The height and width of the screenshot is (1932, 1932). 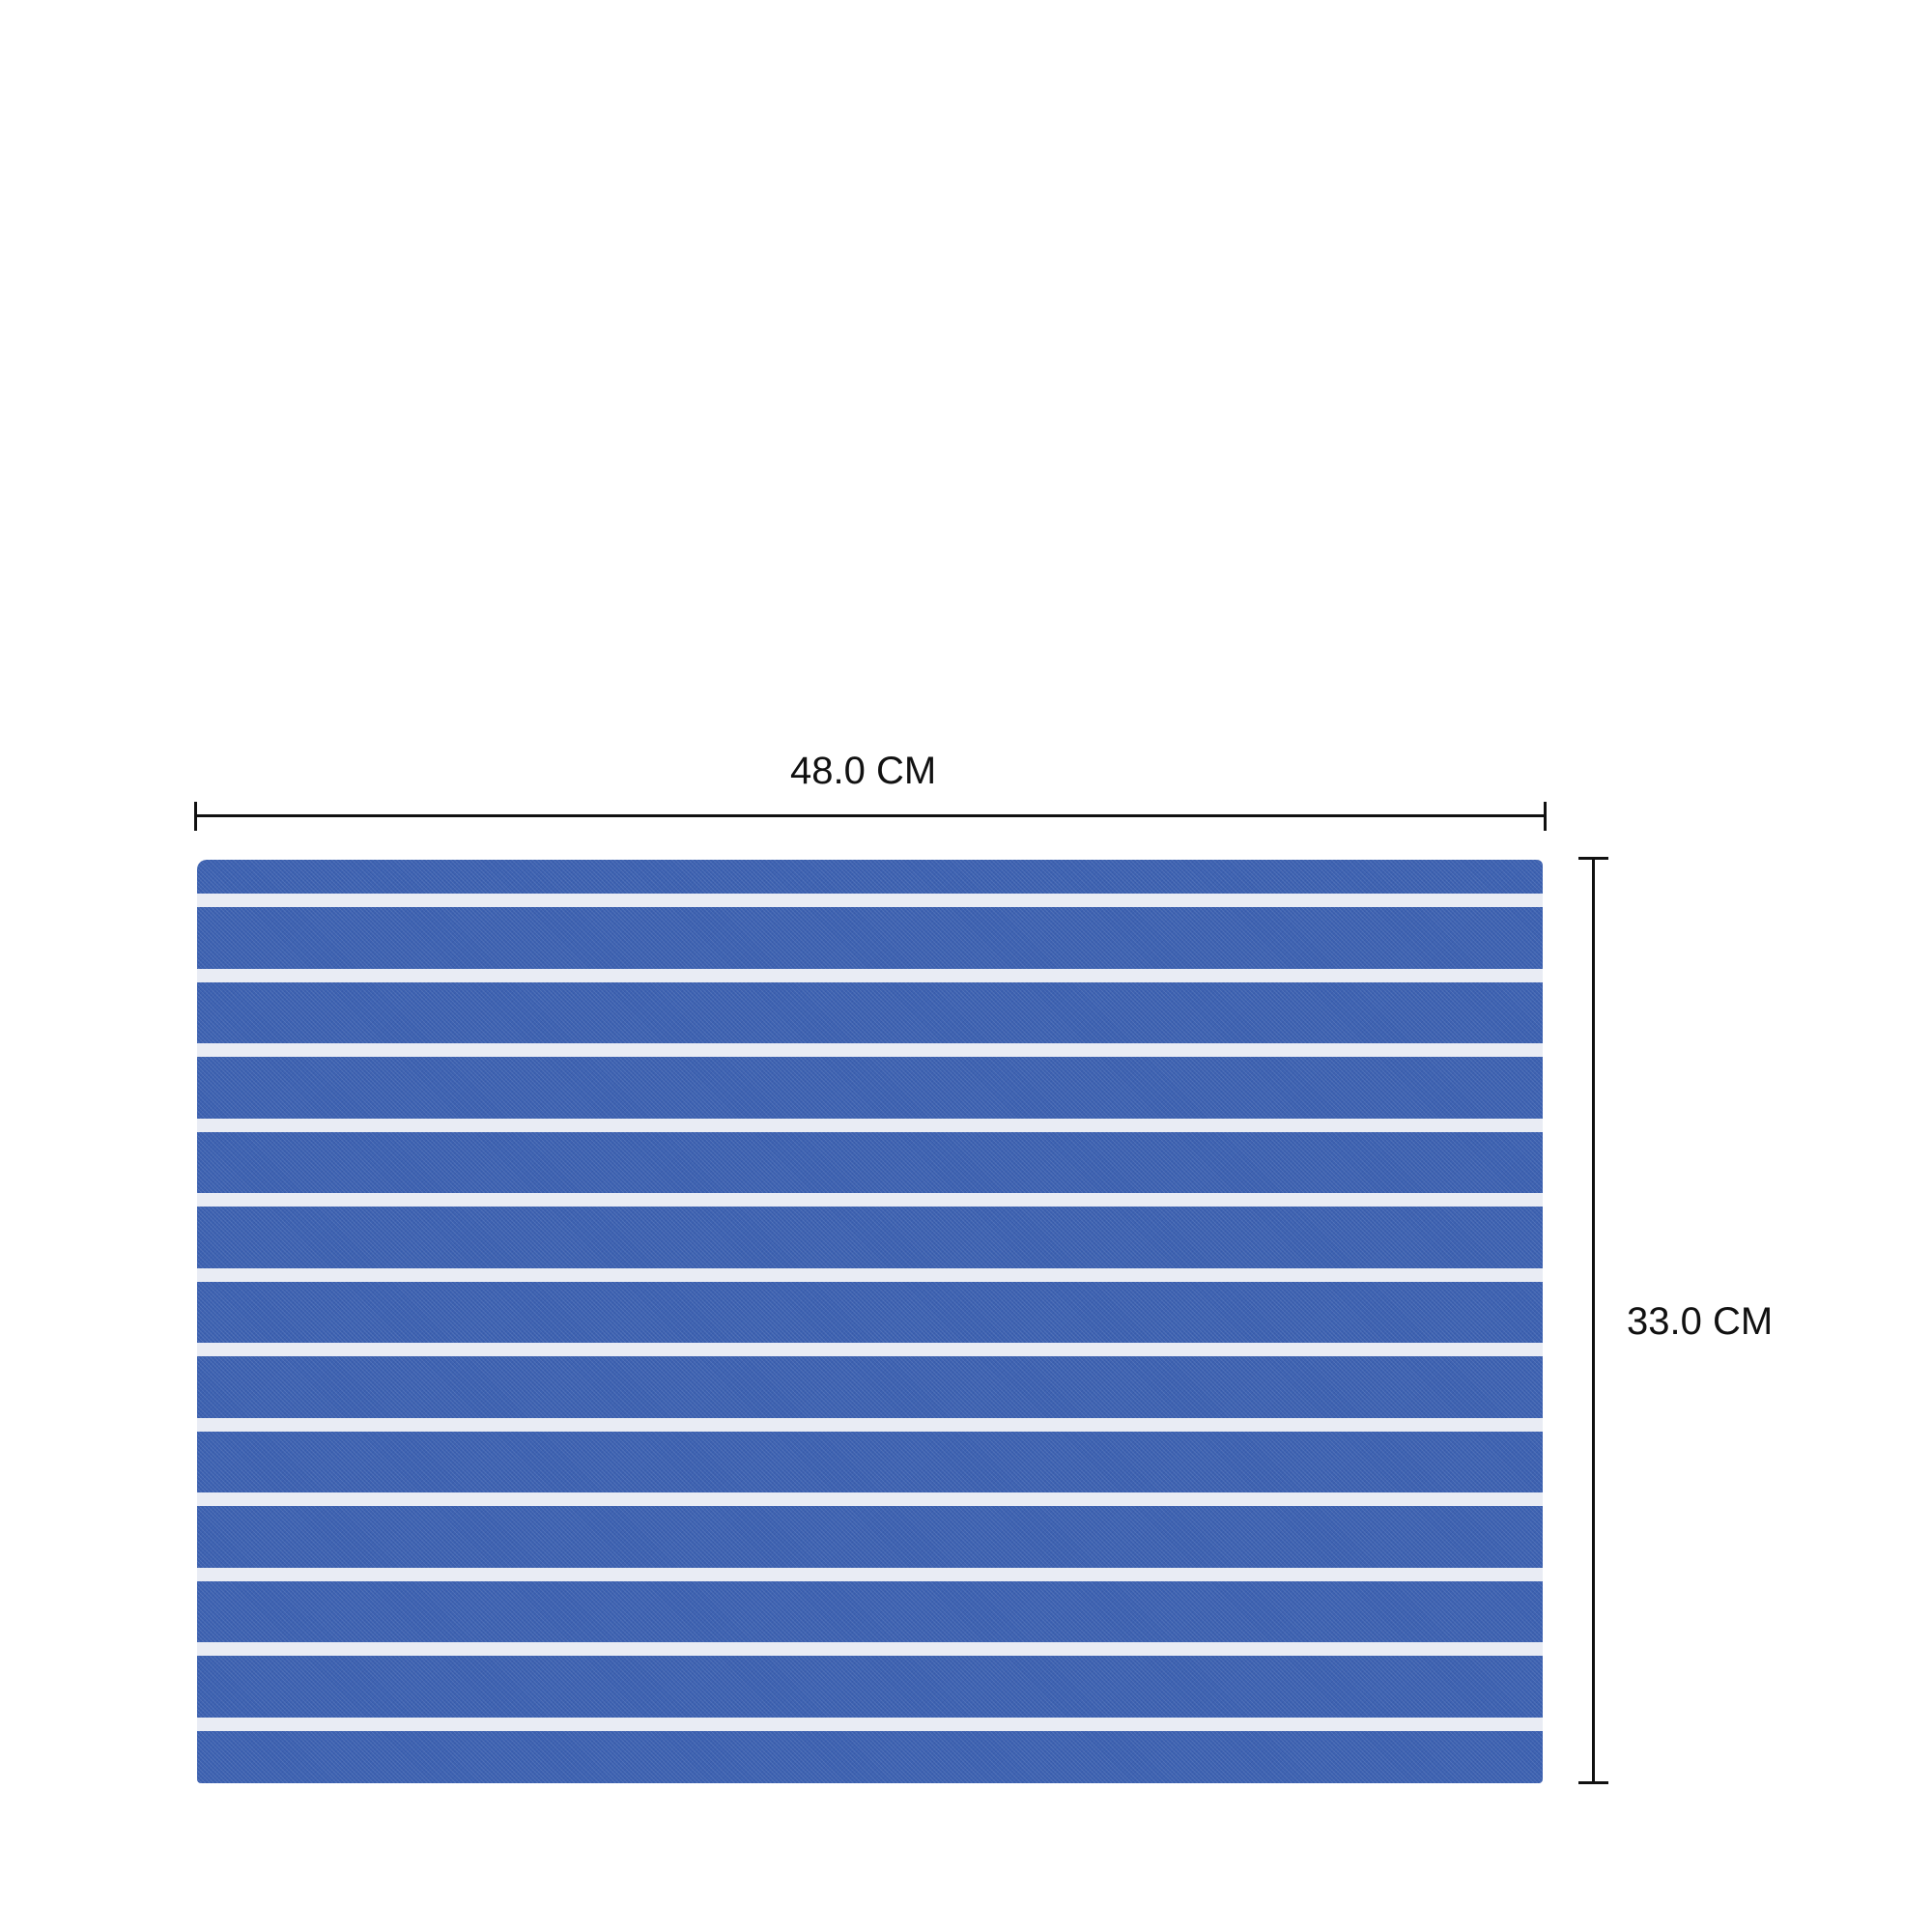 What do you see at coordinates (1593, 1320) in the screenshot?
I see `height-dimension-line` at bounding box center [1593, 1320].